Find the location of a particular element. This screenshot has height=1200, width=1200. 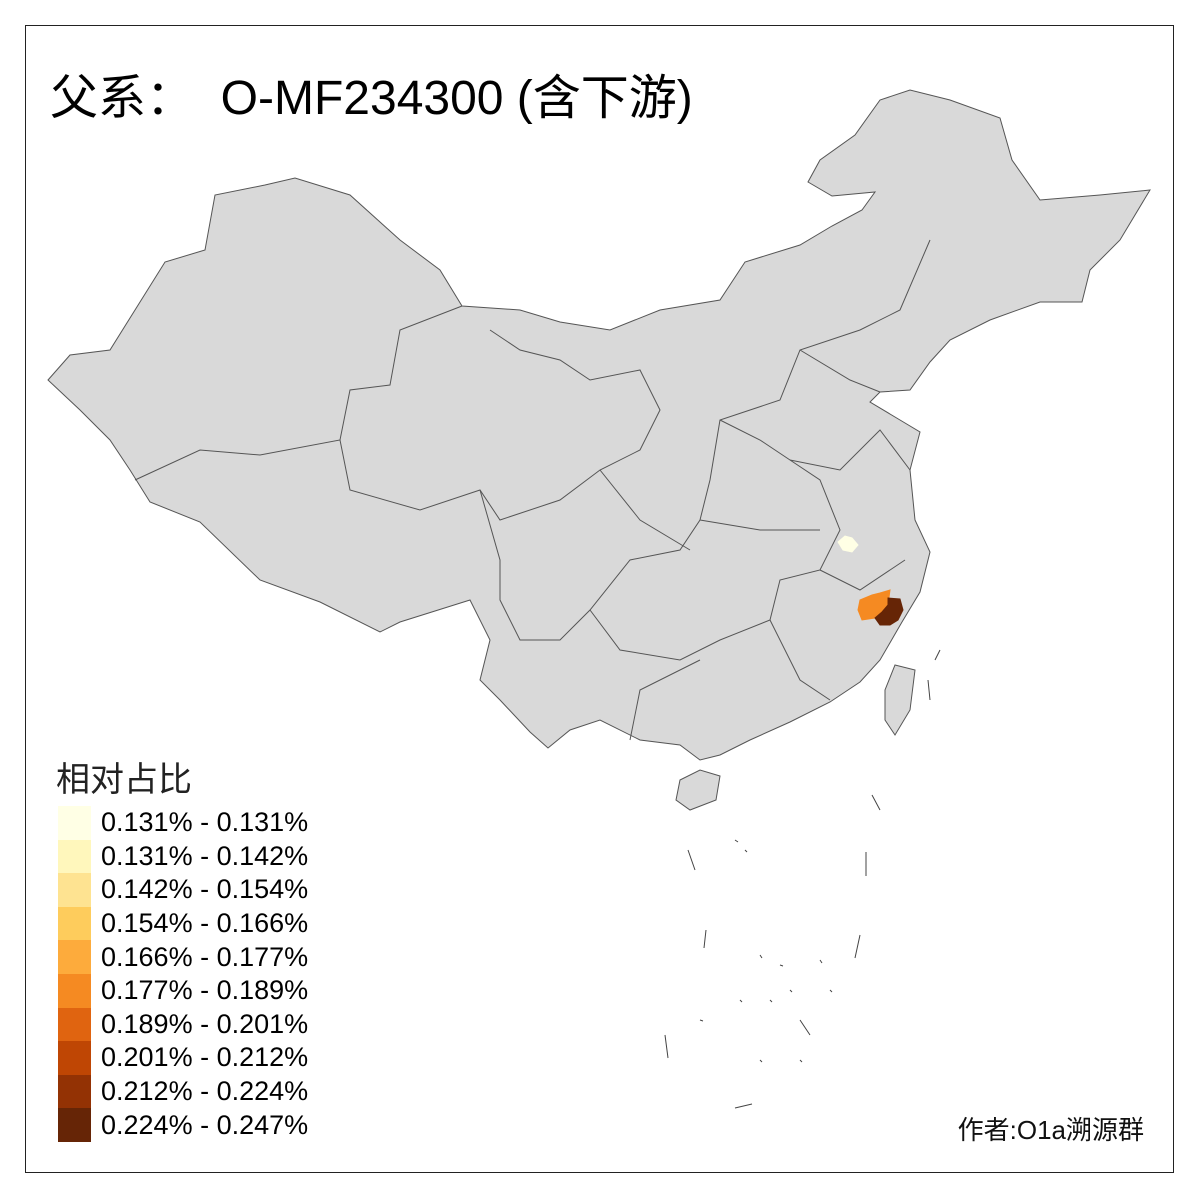

legend-label: 0.154% - 0.166% is located at coordinates (205, 923).